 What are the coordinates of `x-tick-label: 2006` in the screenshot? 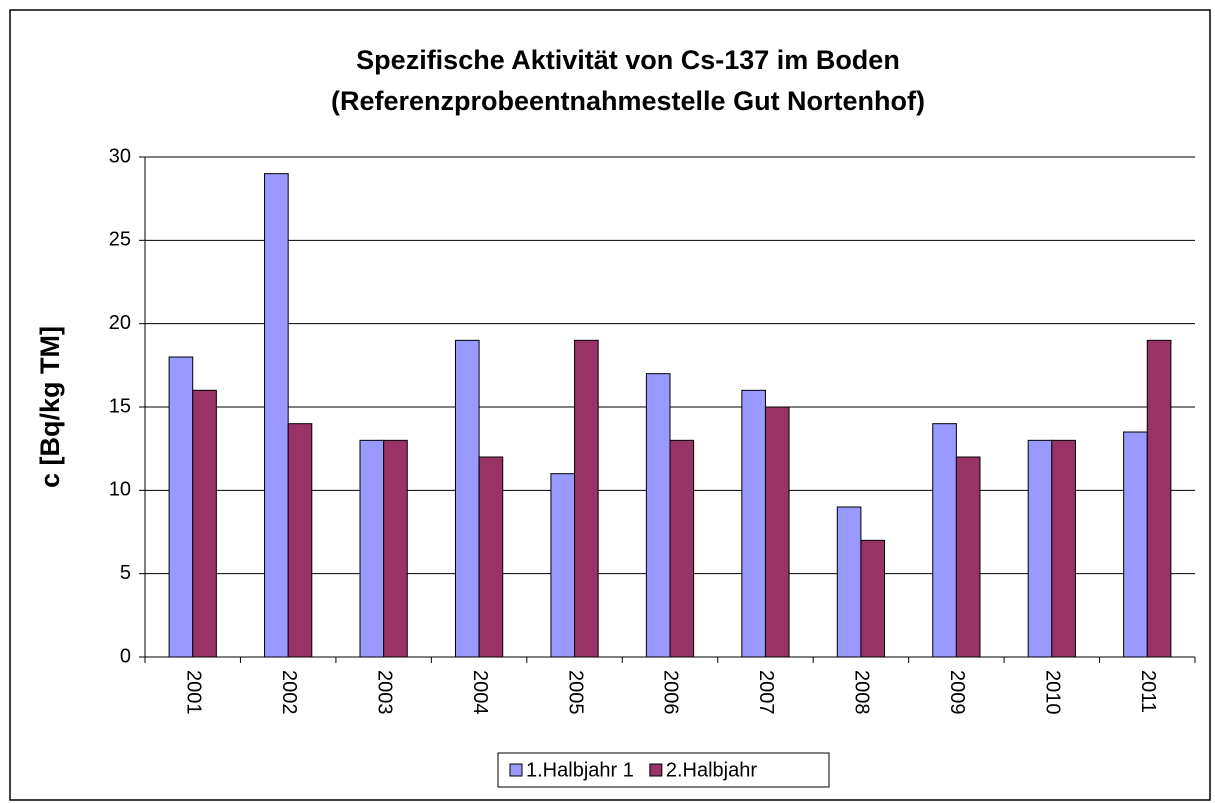 It's located at (671, 692).